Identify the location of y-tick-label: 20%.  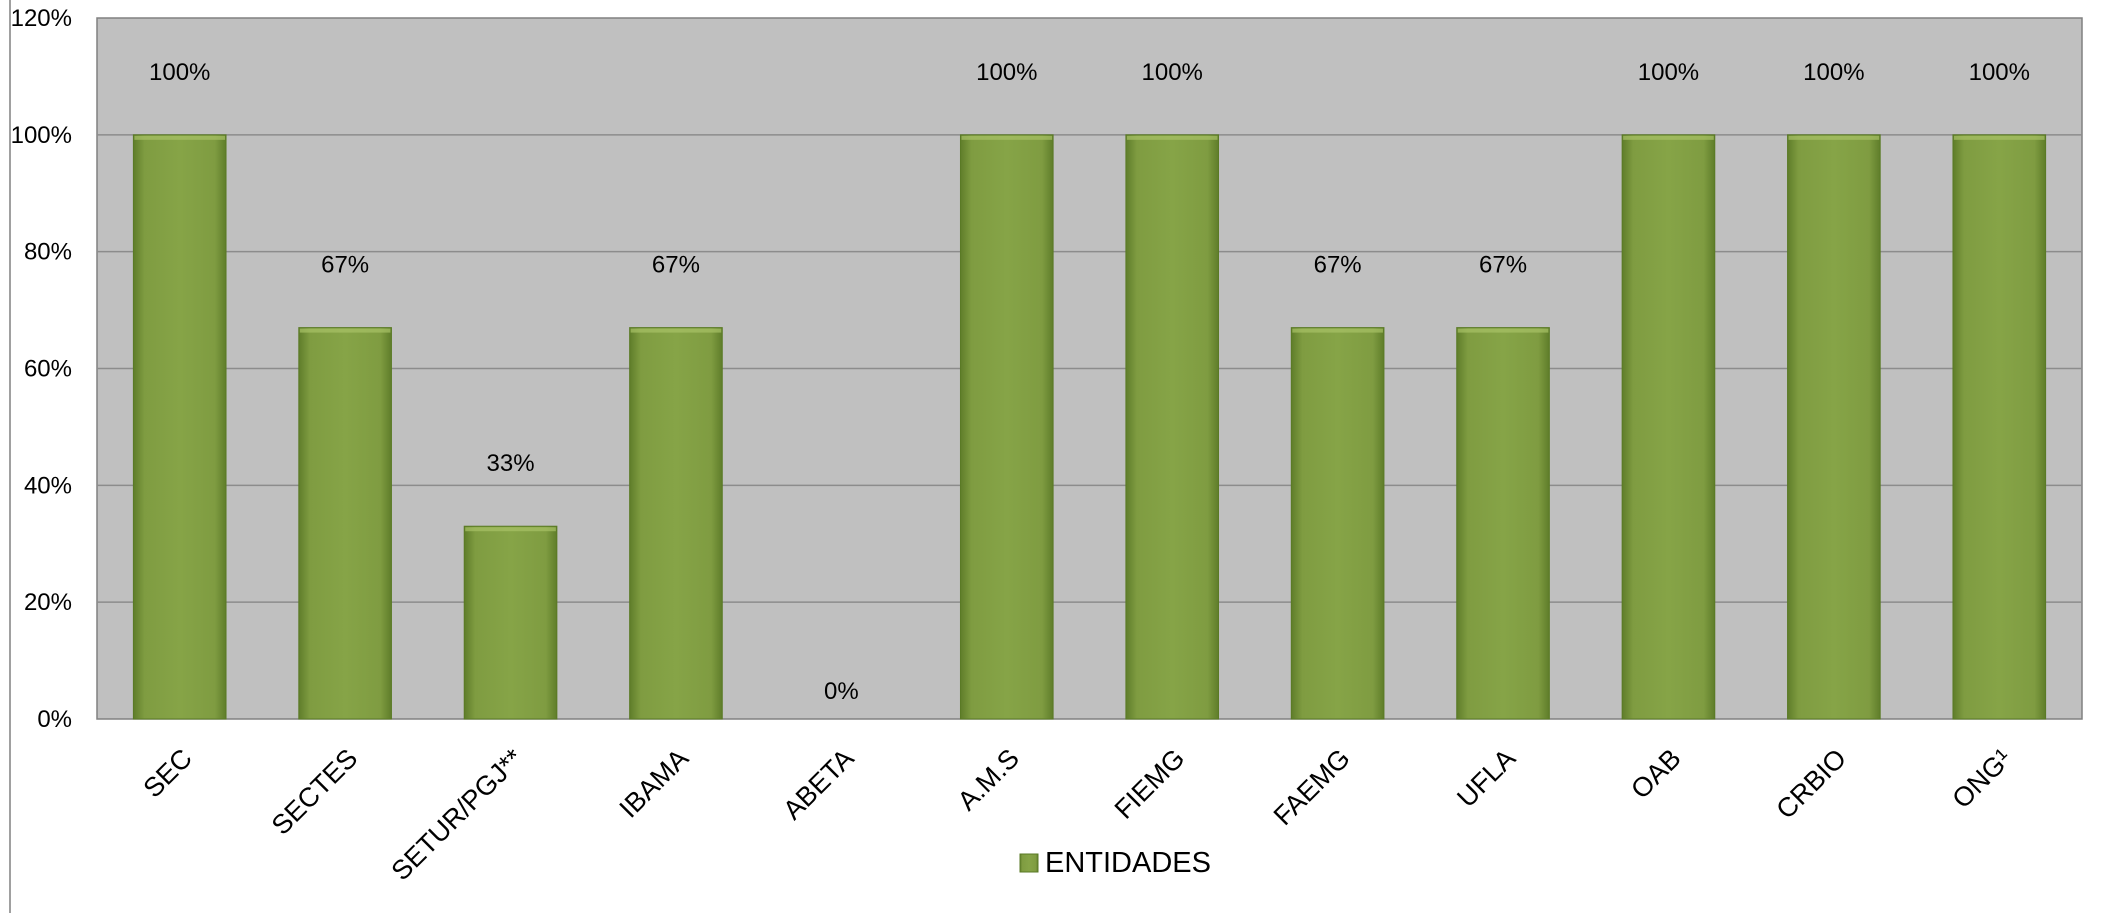
(48, 602).